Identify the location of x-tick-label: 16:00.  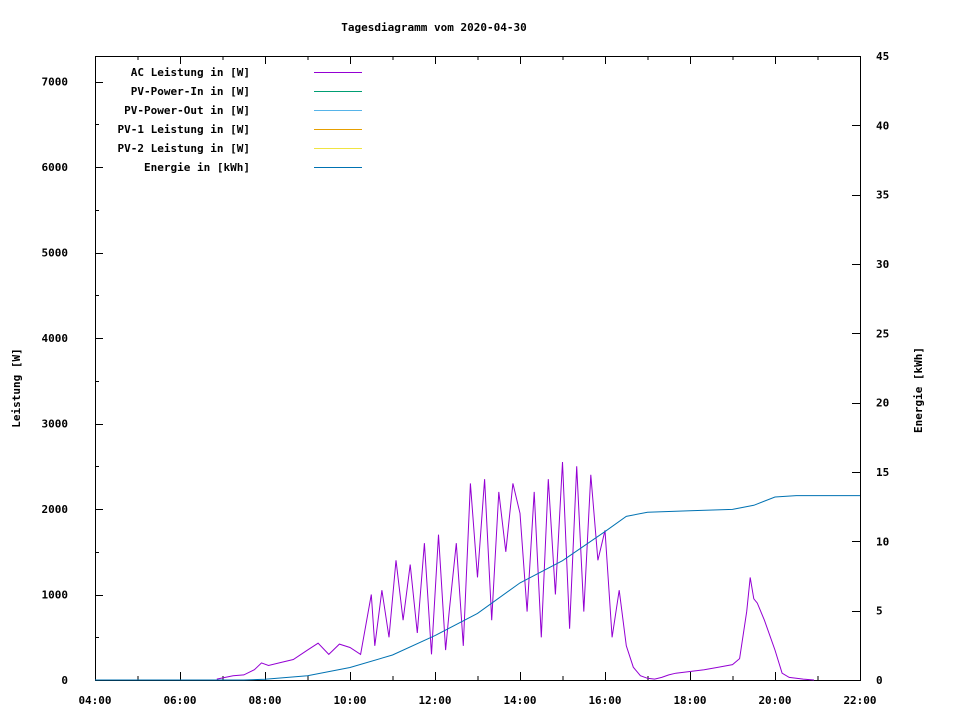
(604, 700).